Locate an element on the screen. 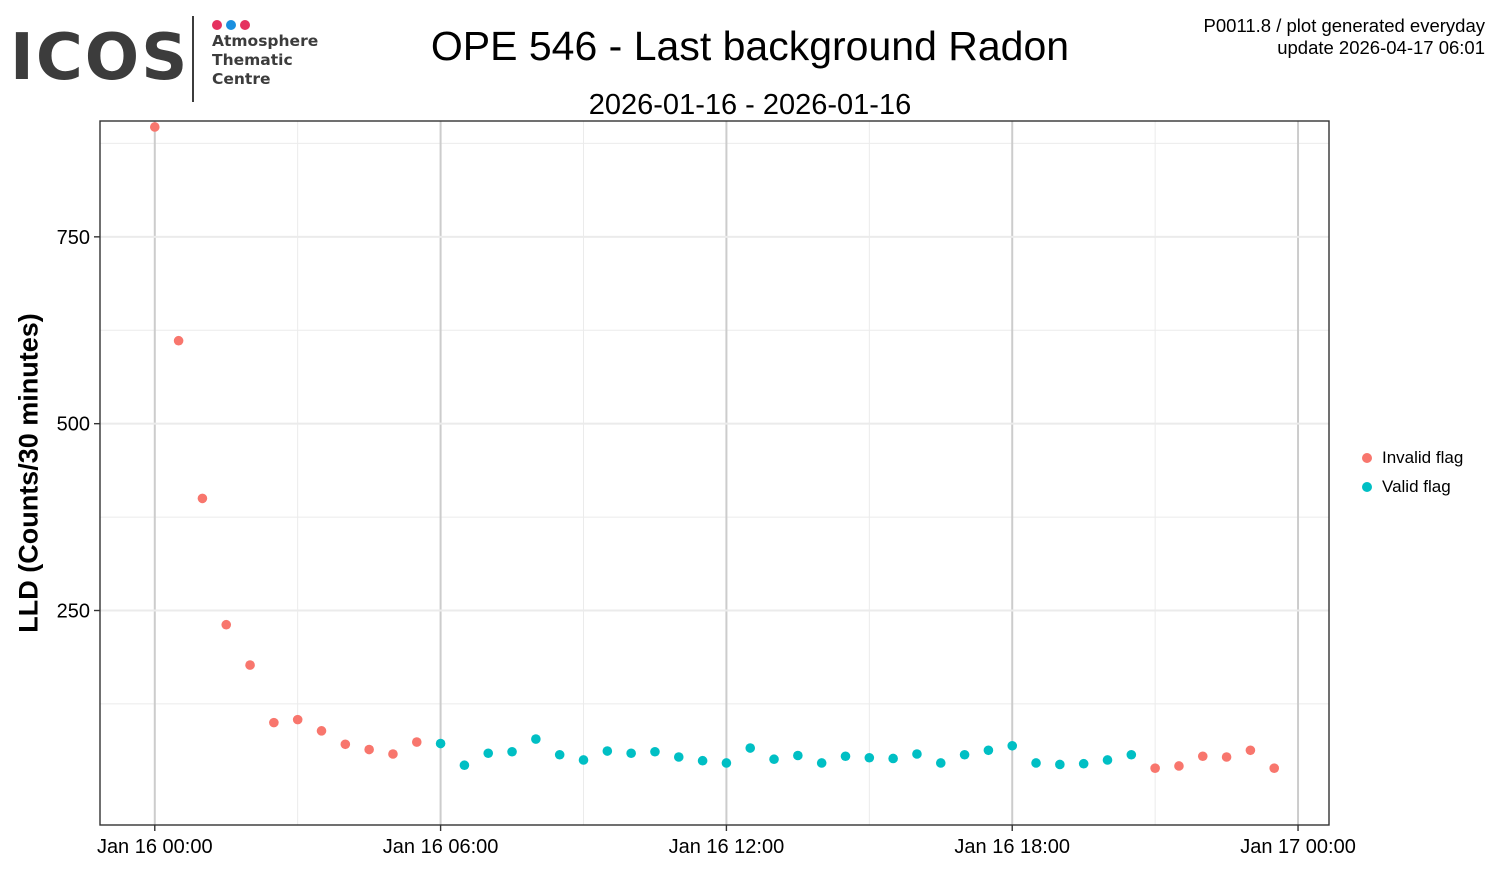 The image size is (1500, 870). chart-title: OPE 546 - Last background Radon is located at coordinates (750, 46).